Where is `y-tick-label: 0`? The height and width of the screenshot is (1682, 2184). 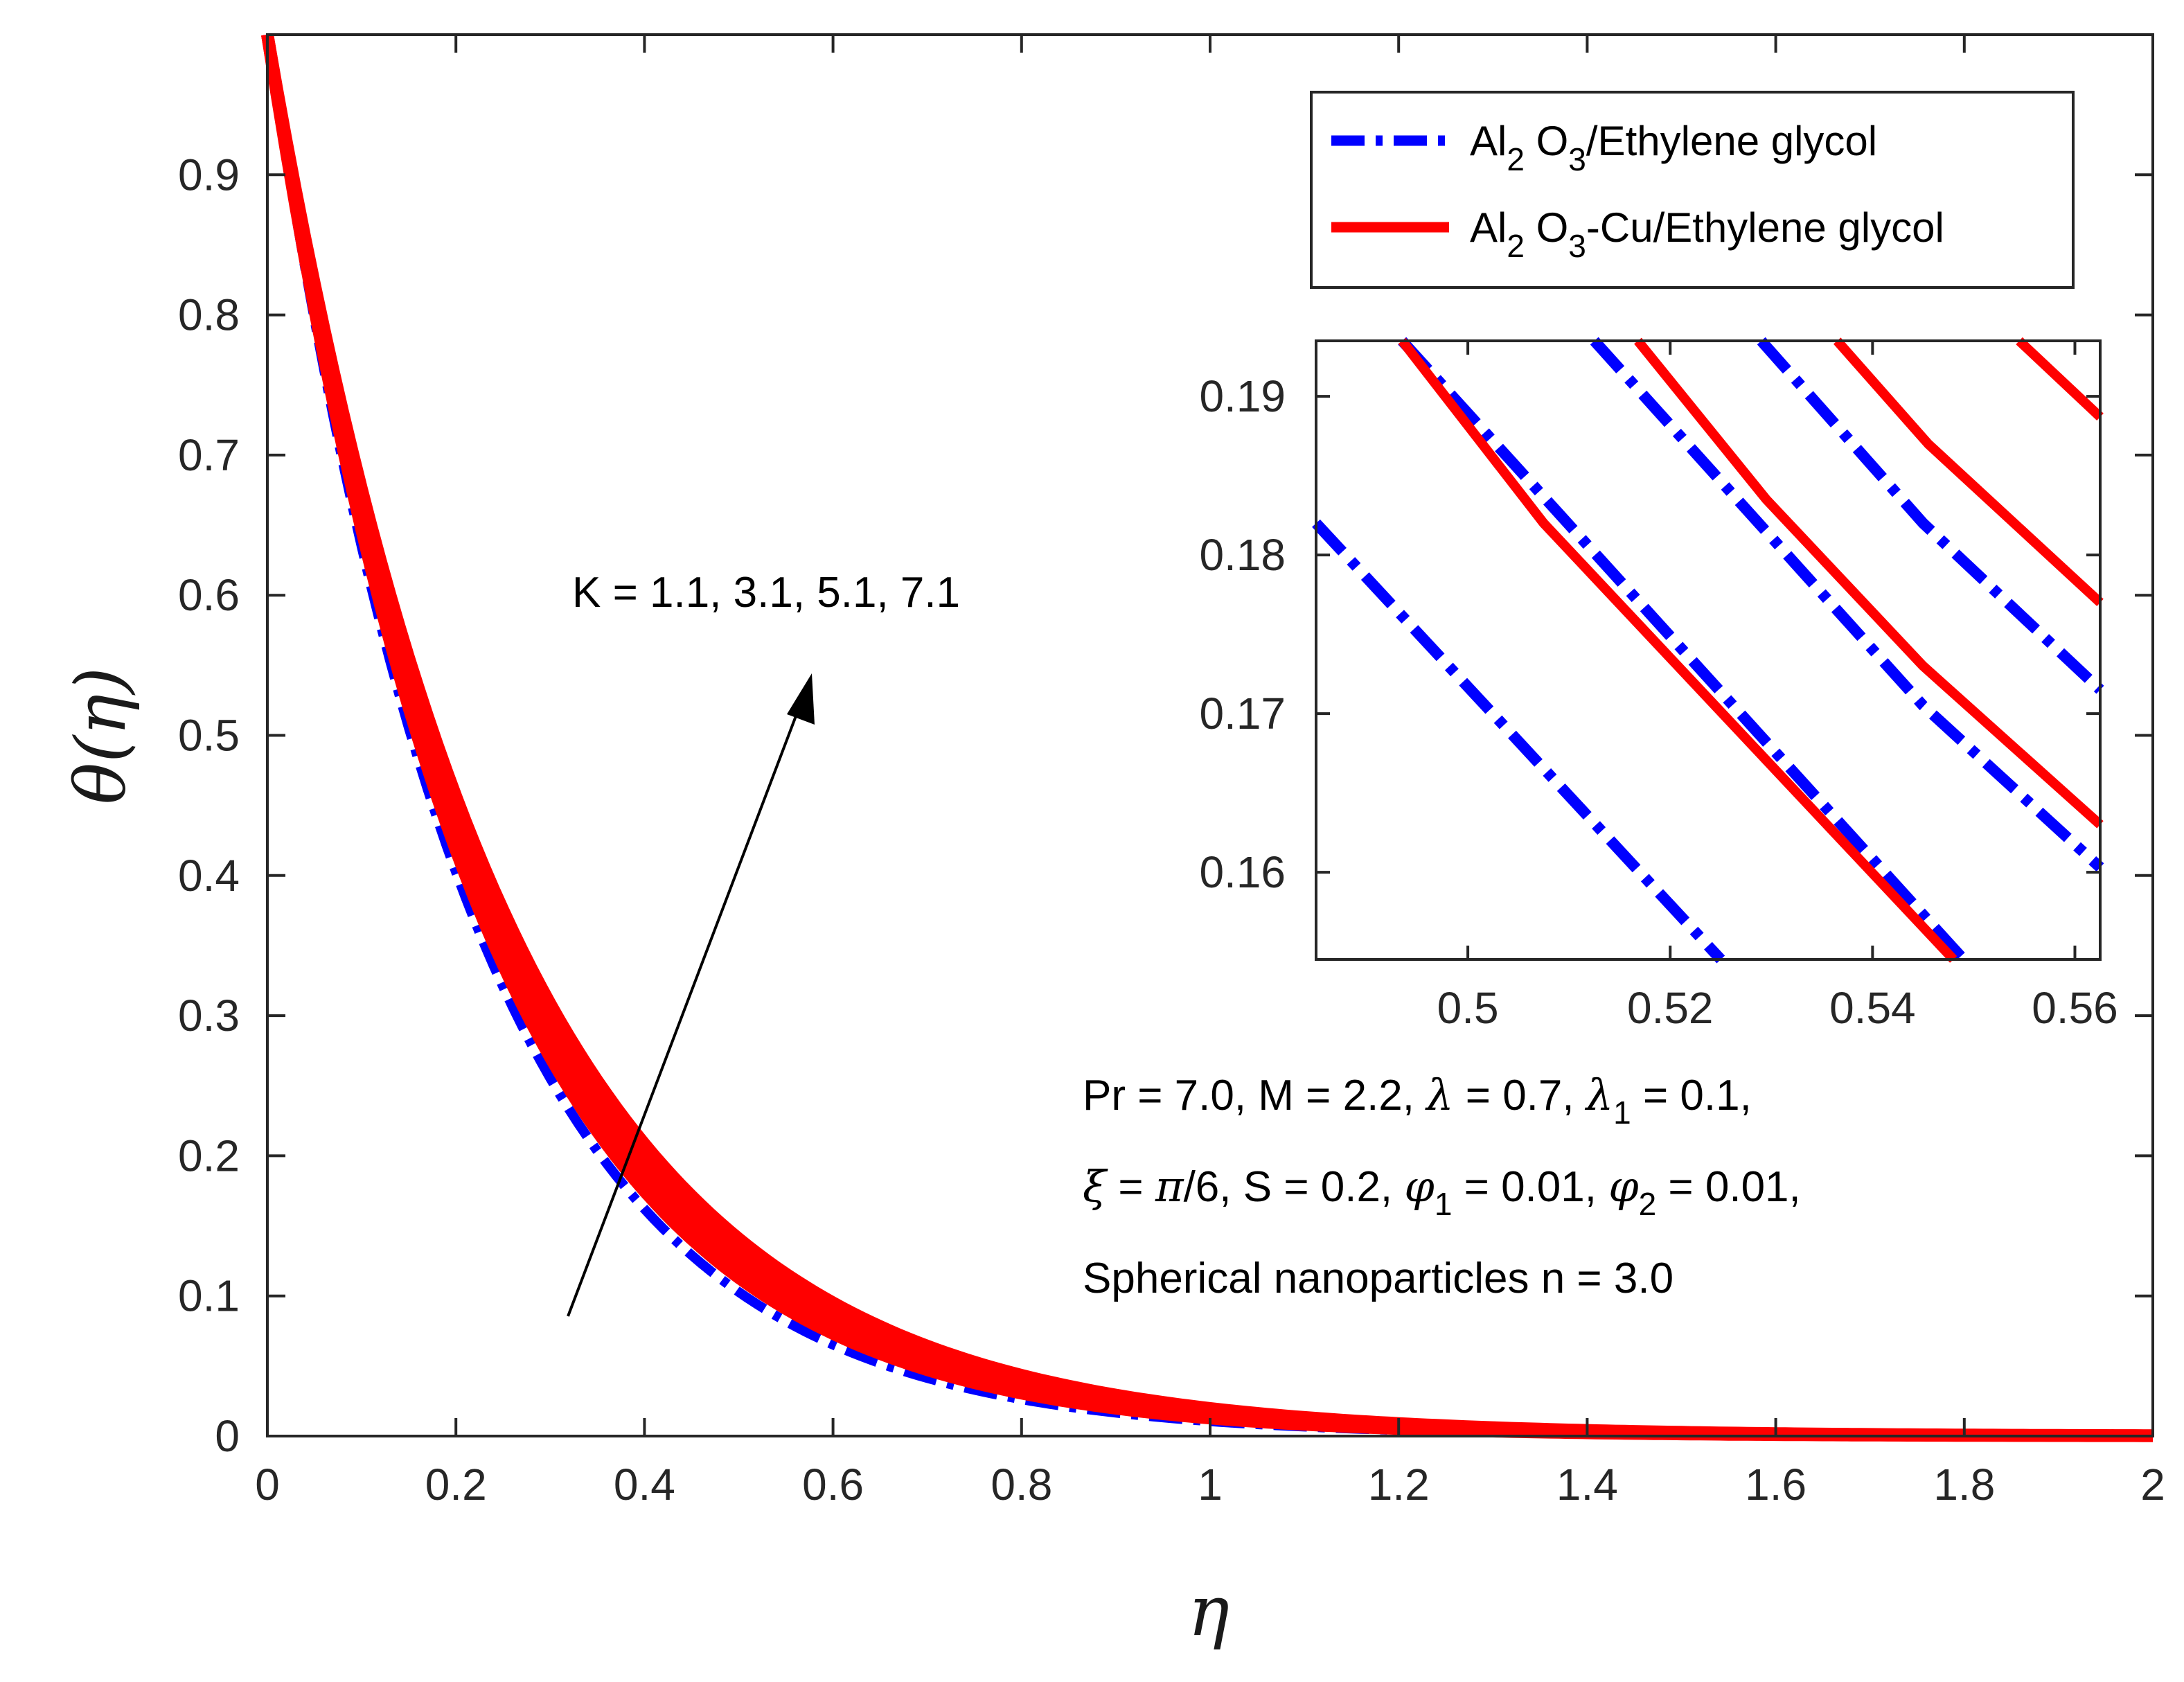
y-tick-label: 0 is located at coordinates (227, 1436).